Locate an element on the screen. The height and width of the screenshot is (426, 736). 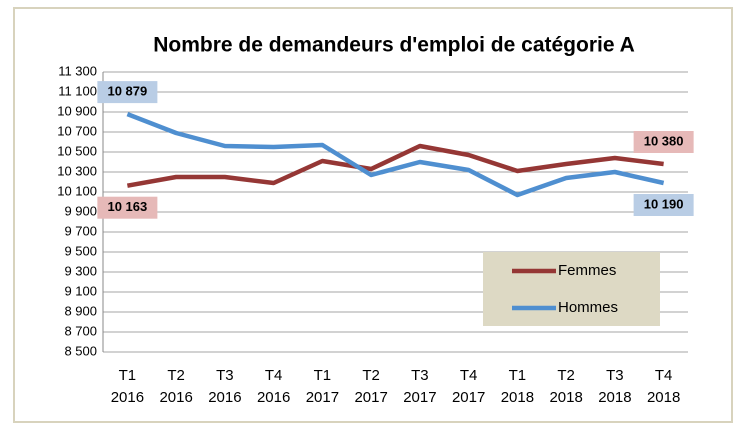
y-tick-label: 9 700 is located at coordinates (80, 230).